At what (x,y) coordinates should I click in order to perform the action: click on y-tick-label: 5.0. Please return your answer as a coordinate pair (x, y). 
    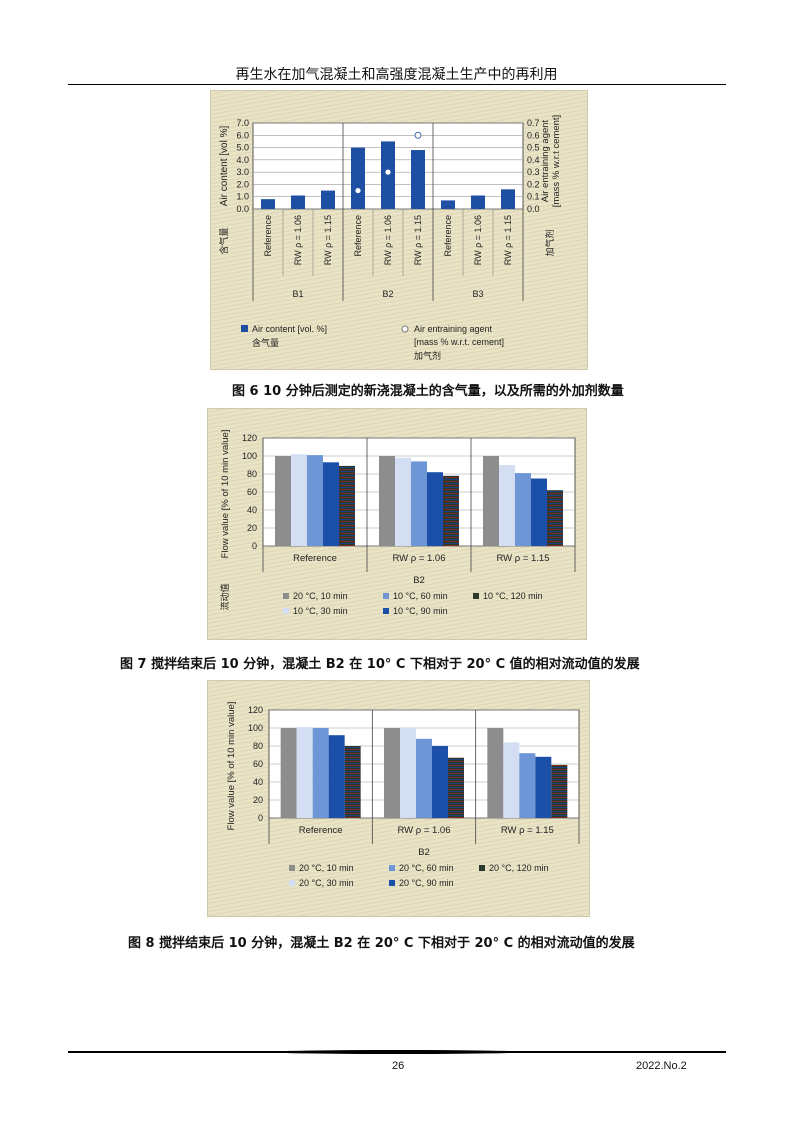
    Looking at the image, I should click on (242, 148).